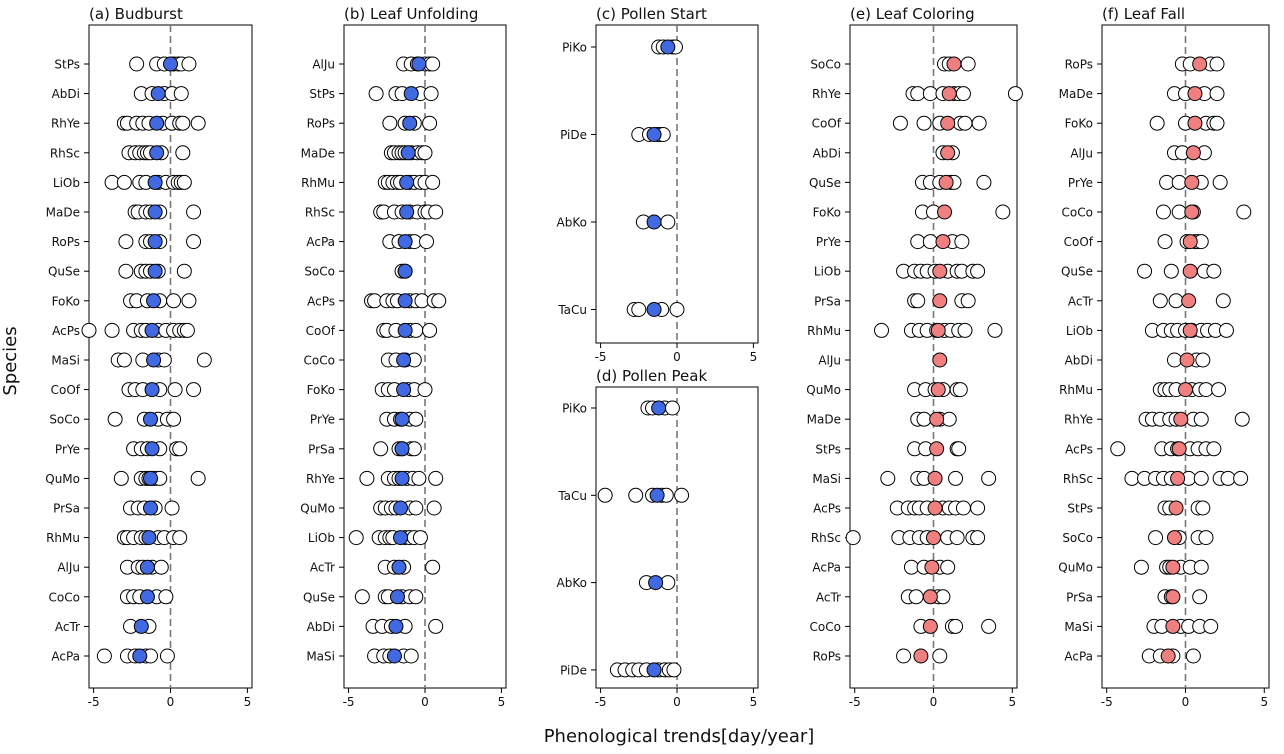 The image size is (1284, 754). What do you see at coordinates (1077, 538) in the screenshot?
I see `species-label: SoCo` at bounding box center [1077, 538].